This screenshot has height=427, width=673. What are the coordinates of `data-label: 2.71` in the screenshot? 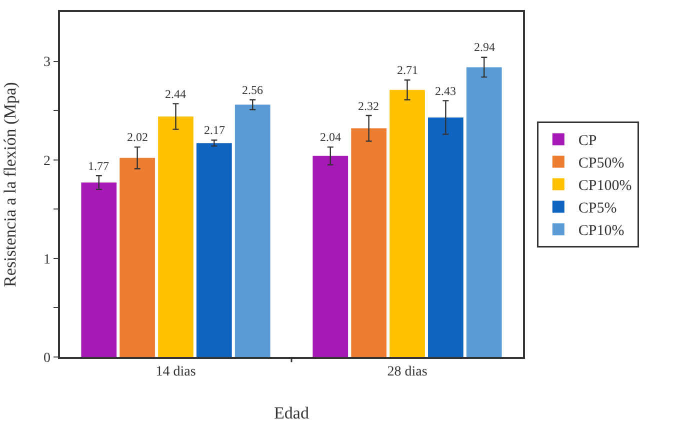 It's located at (407, 70).